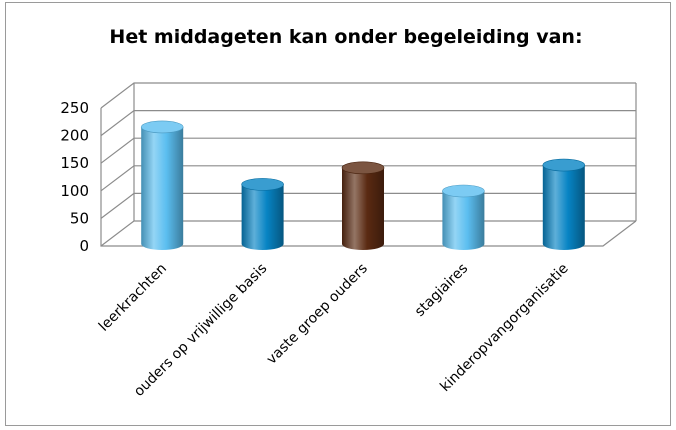 The height and width of the screenshot is (430, 676). Describe the element at coordinates (74, 108) in the screenshot. I see `y-tick-label: 250` at that location.